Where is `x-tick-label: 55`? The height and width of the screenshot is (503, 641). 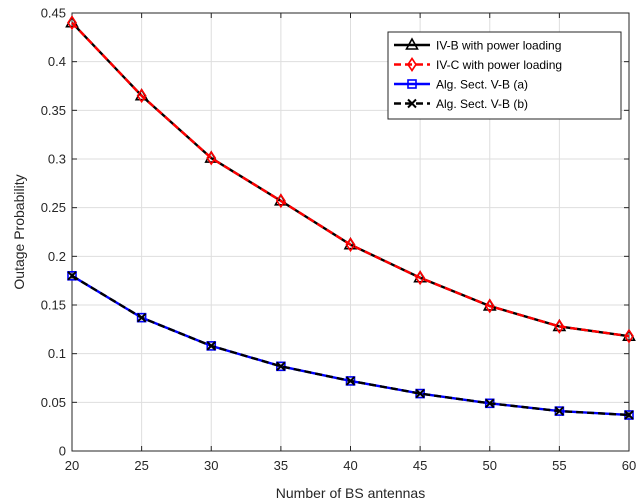
x-tick-label: 55 is located at coordinates (559, 465).